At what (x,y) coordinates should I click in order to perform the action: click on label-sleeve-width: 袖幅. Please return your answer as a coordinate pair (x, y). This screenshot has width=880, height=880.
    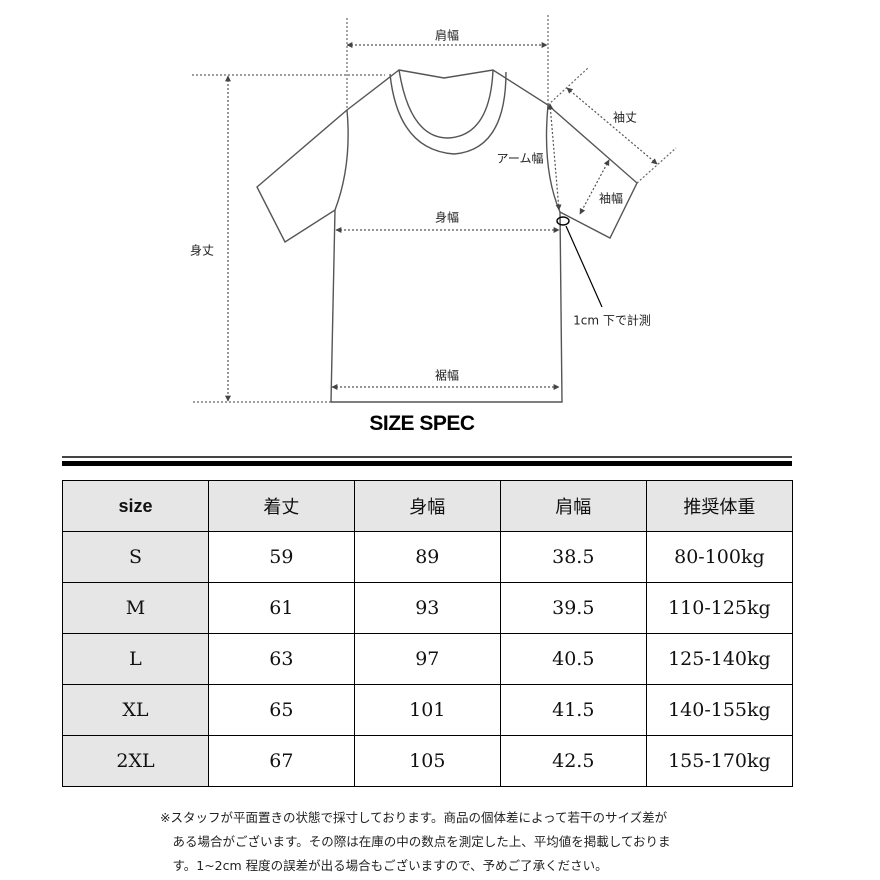
    Looking at the image, I should click on (611, 198).